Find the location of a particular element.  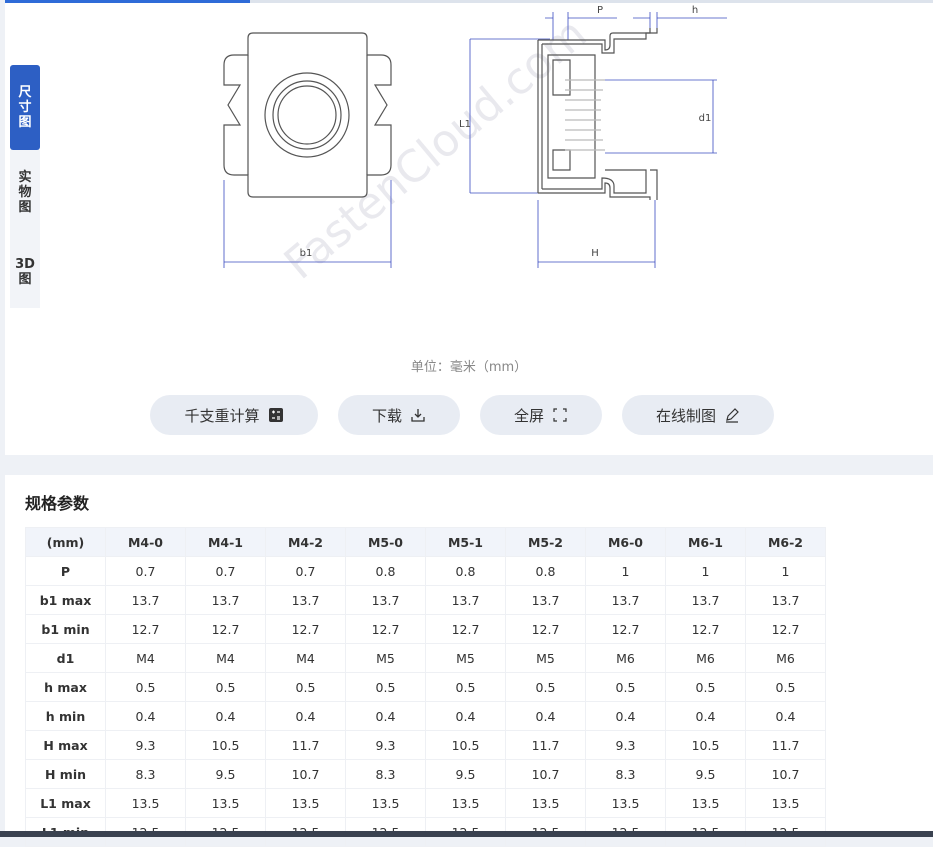

row-header: H max is located at coordinates (65, 745).